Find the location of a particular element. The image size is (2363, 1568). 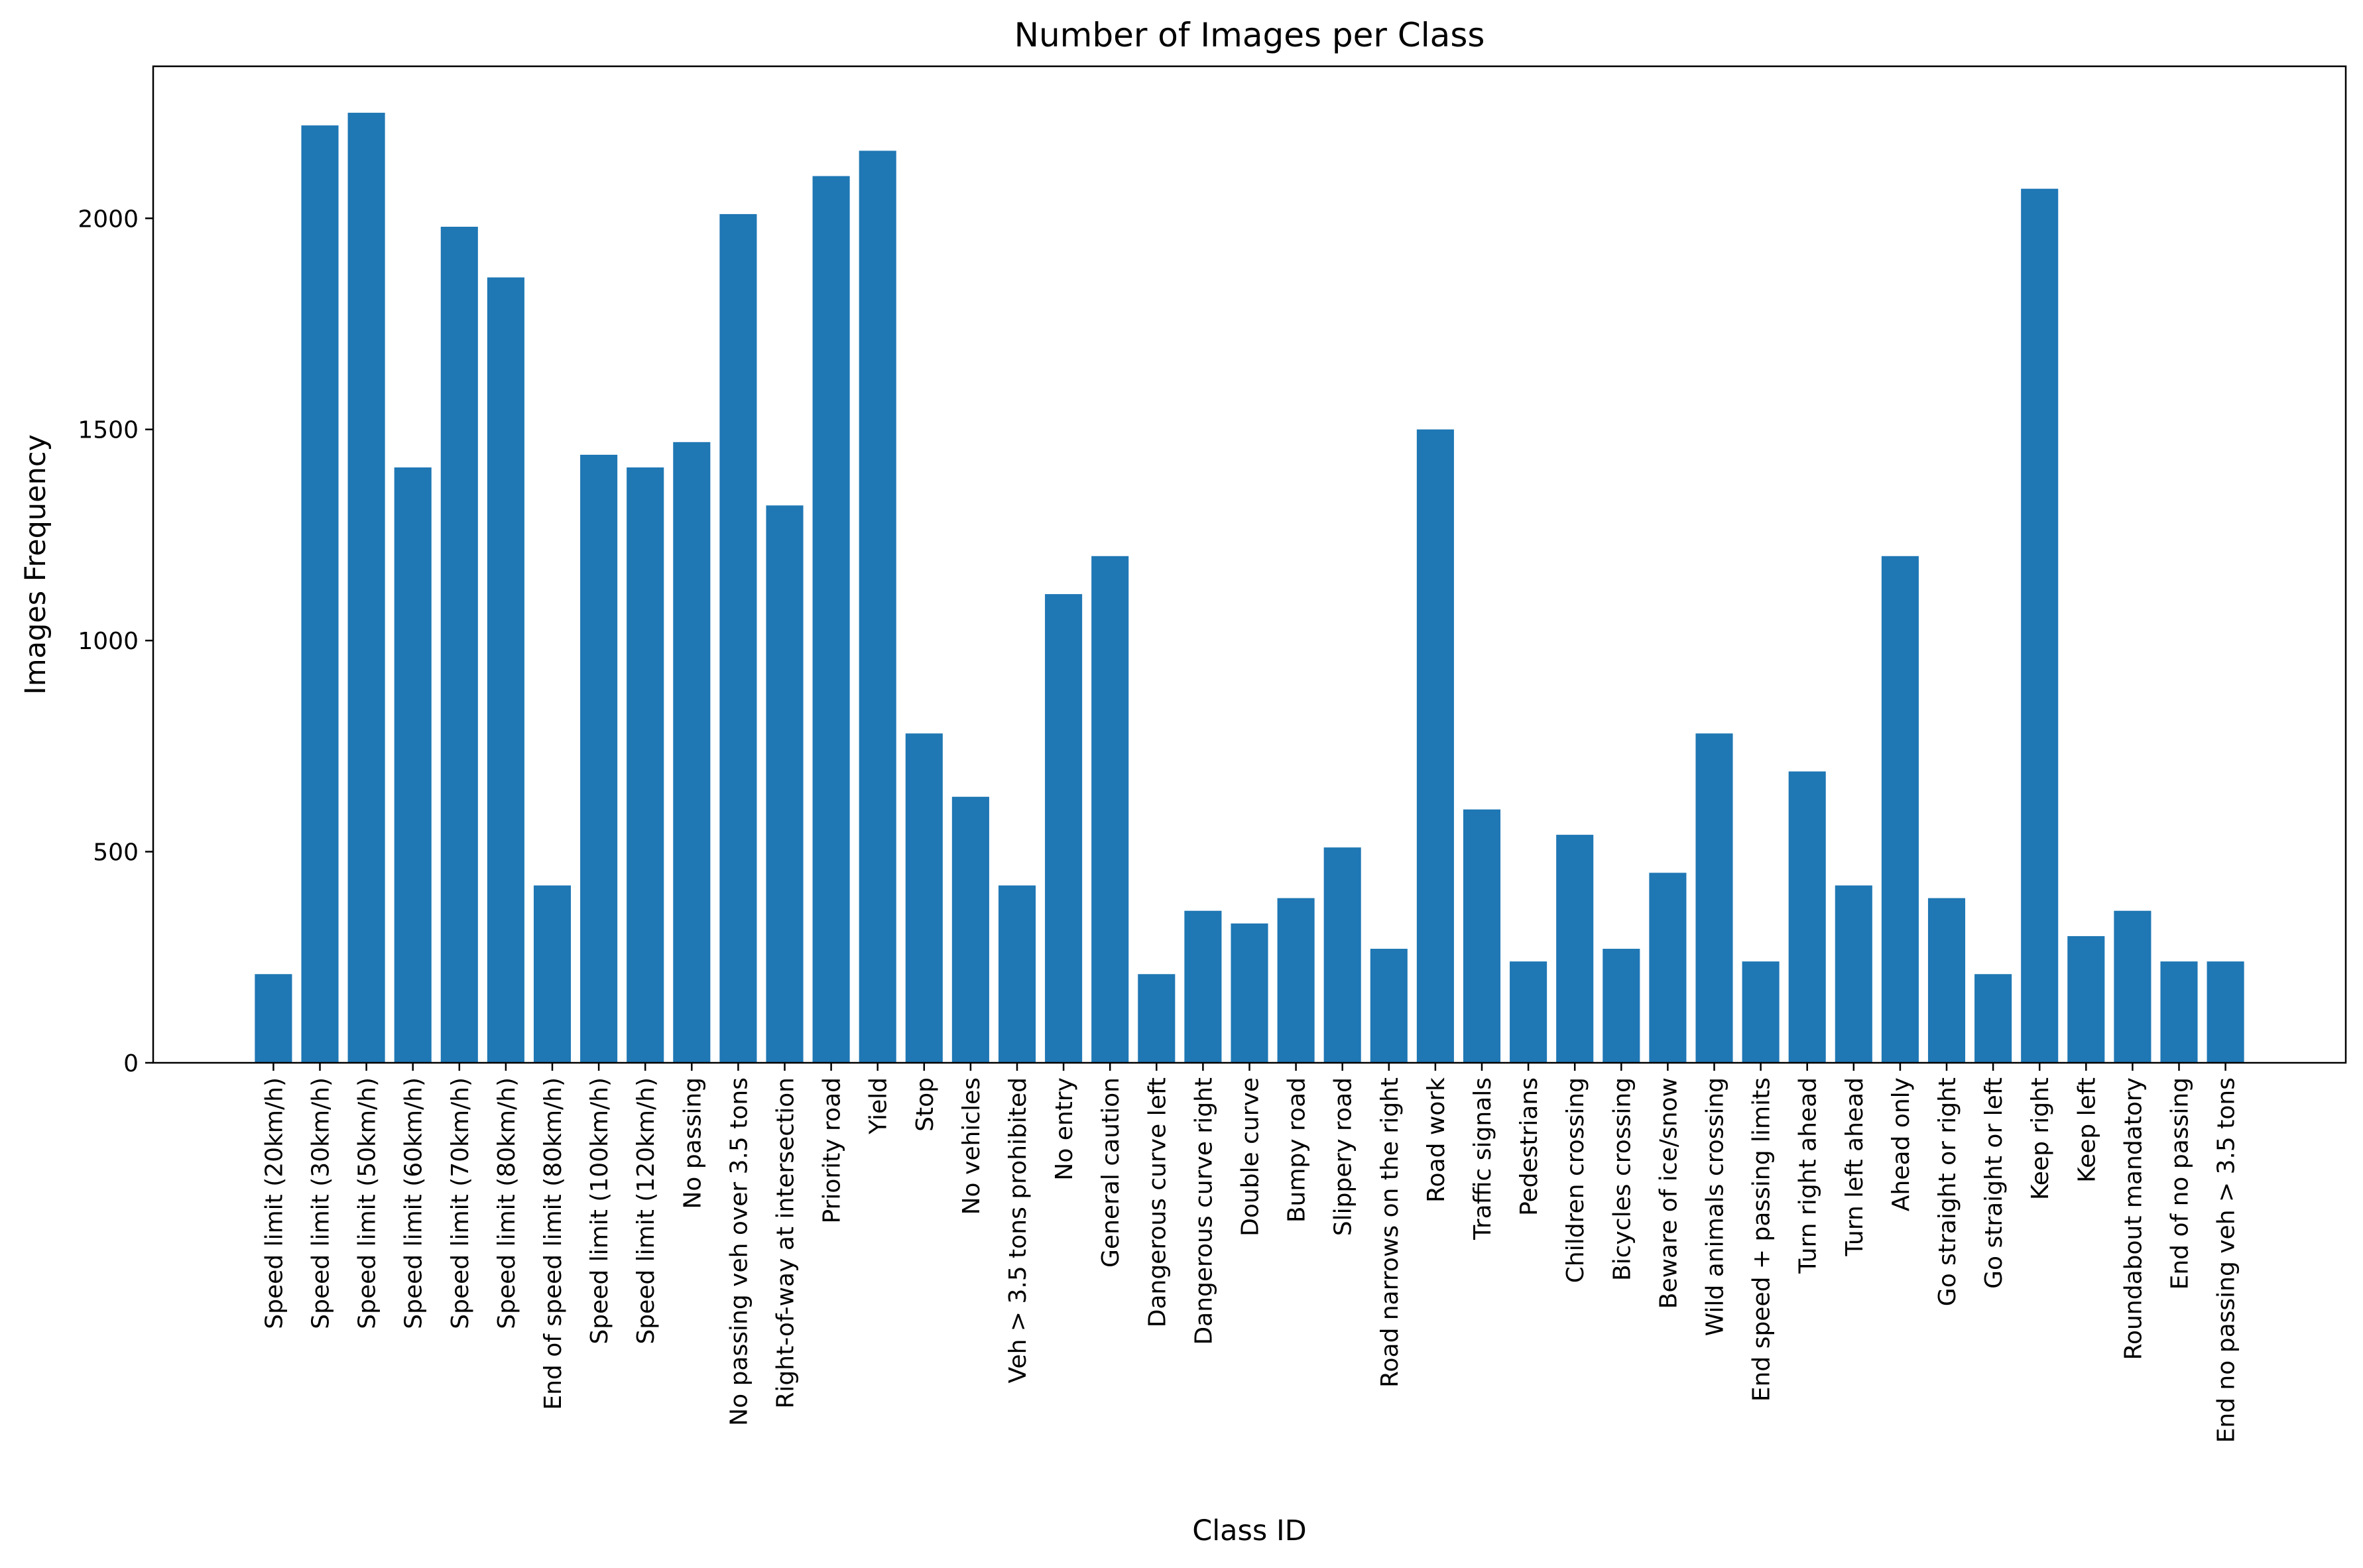

y-axis-ticks: 0 500 1000 1500 2000 is located at coordinates (115, 641).